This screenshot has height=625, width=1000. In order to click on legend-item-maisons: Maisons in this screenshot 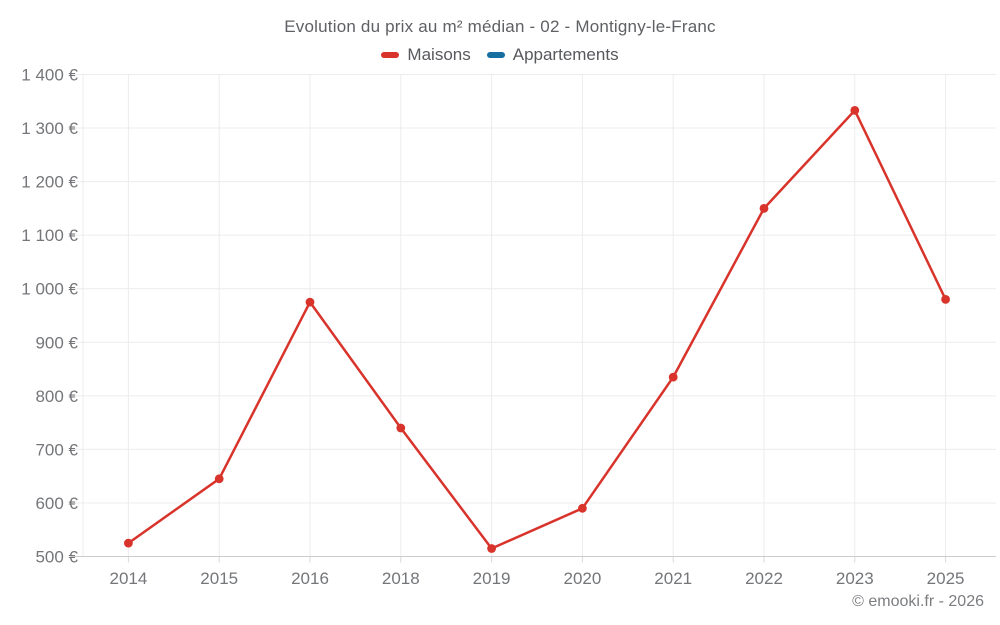, I will do `click(426, 55)`.